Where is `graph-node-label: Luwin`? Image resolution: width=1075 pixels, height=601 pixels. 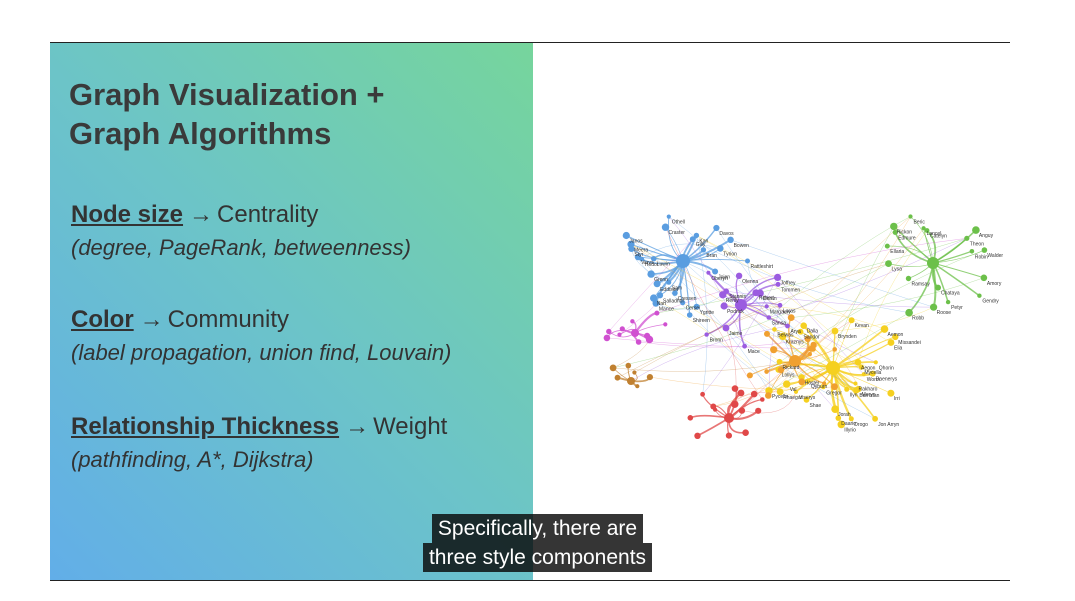 graph-node-label: Luwin is located at coordinates (663, 265).